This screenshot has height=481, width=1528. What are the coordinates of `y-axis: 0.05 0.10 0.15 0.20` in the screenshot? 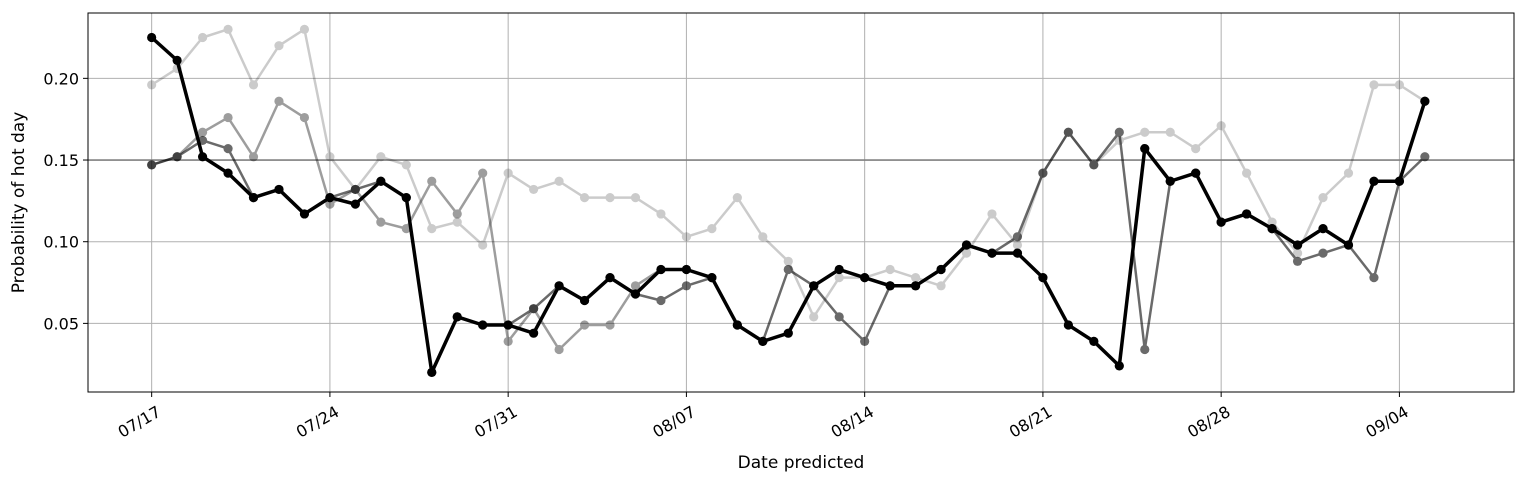 It's located at (65, 201).